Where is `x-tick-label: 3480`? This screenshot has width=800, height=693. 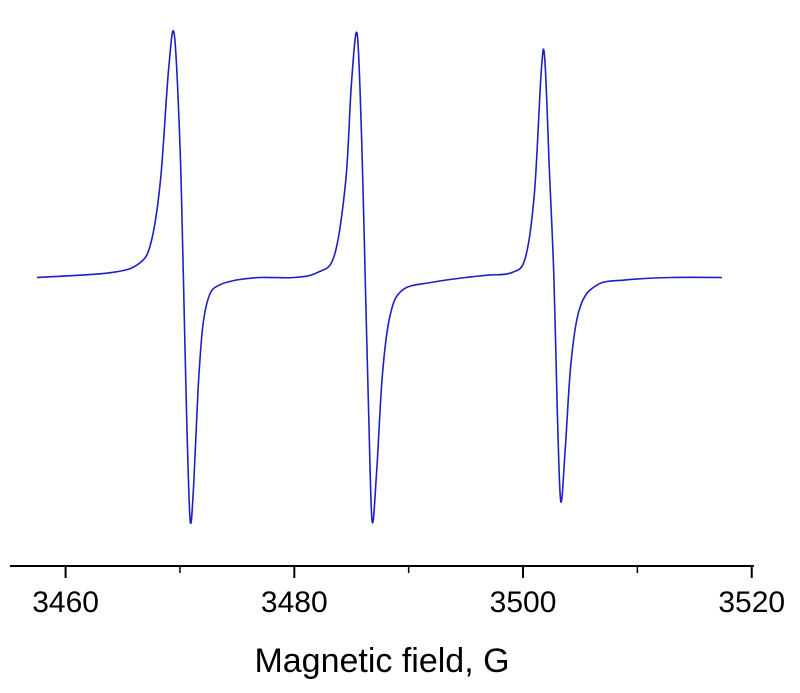
x-tick-label: 3480 is located at coordinates (294, 602).